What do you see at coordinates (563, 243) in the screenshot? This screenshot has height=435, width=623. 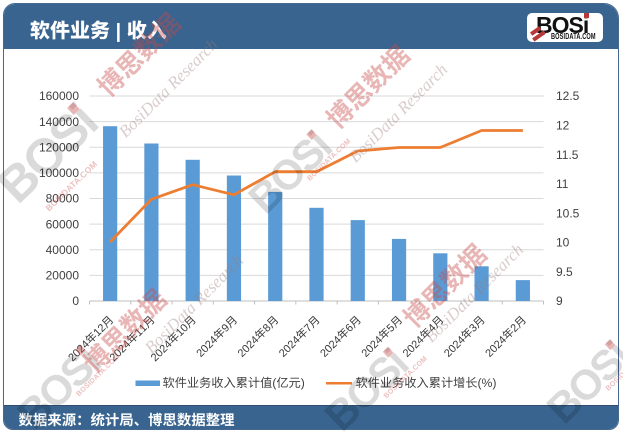 I see `svg-text: 10` at bounding box center [563, 243].